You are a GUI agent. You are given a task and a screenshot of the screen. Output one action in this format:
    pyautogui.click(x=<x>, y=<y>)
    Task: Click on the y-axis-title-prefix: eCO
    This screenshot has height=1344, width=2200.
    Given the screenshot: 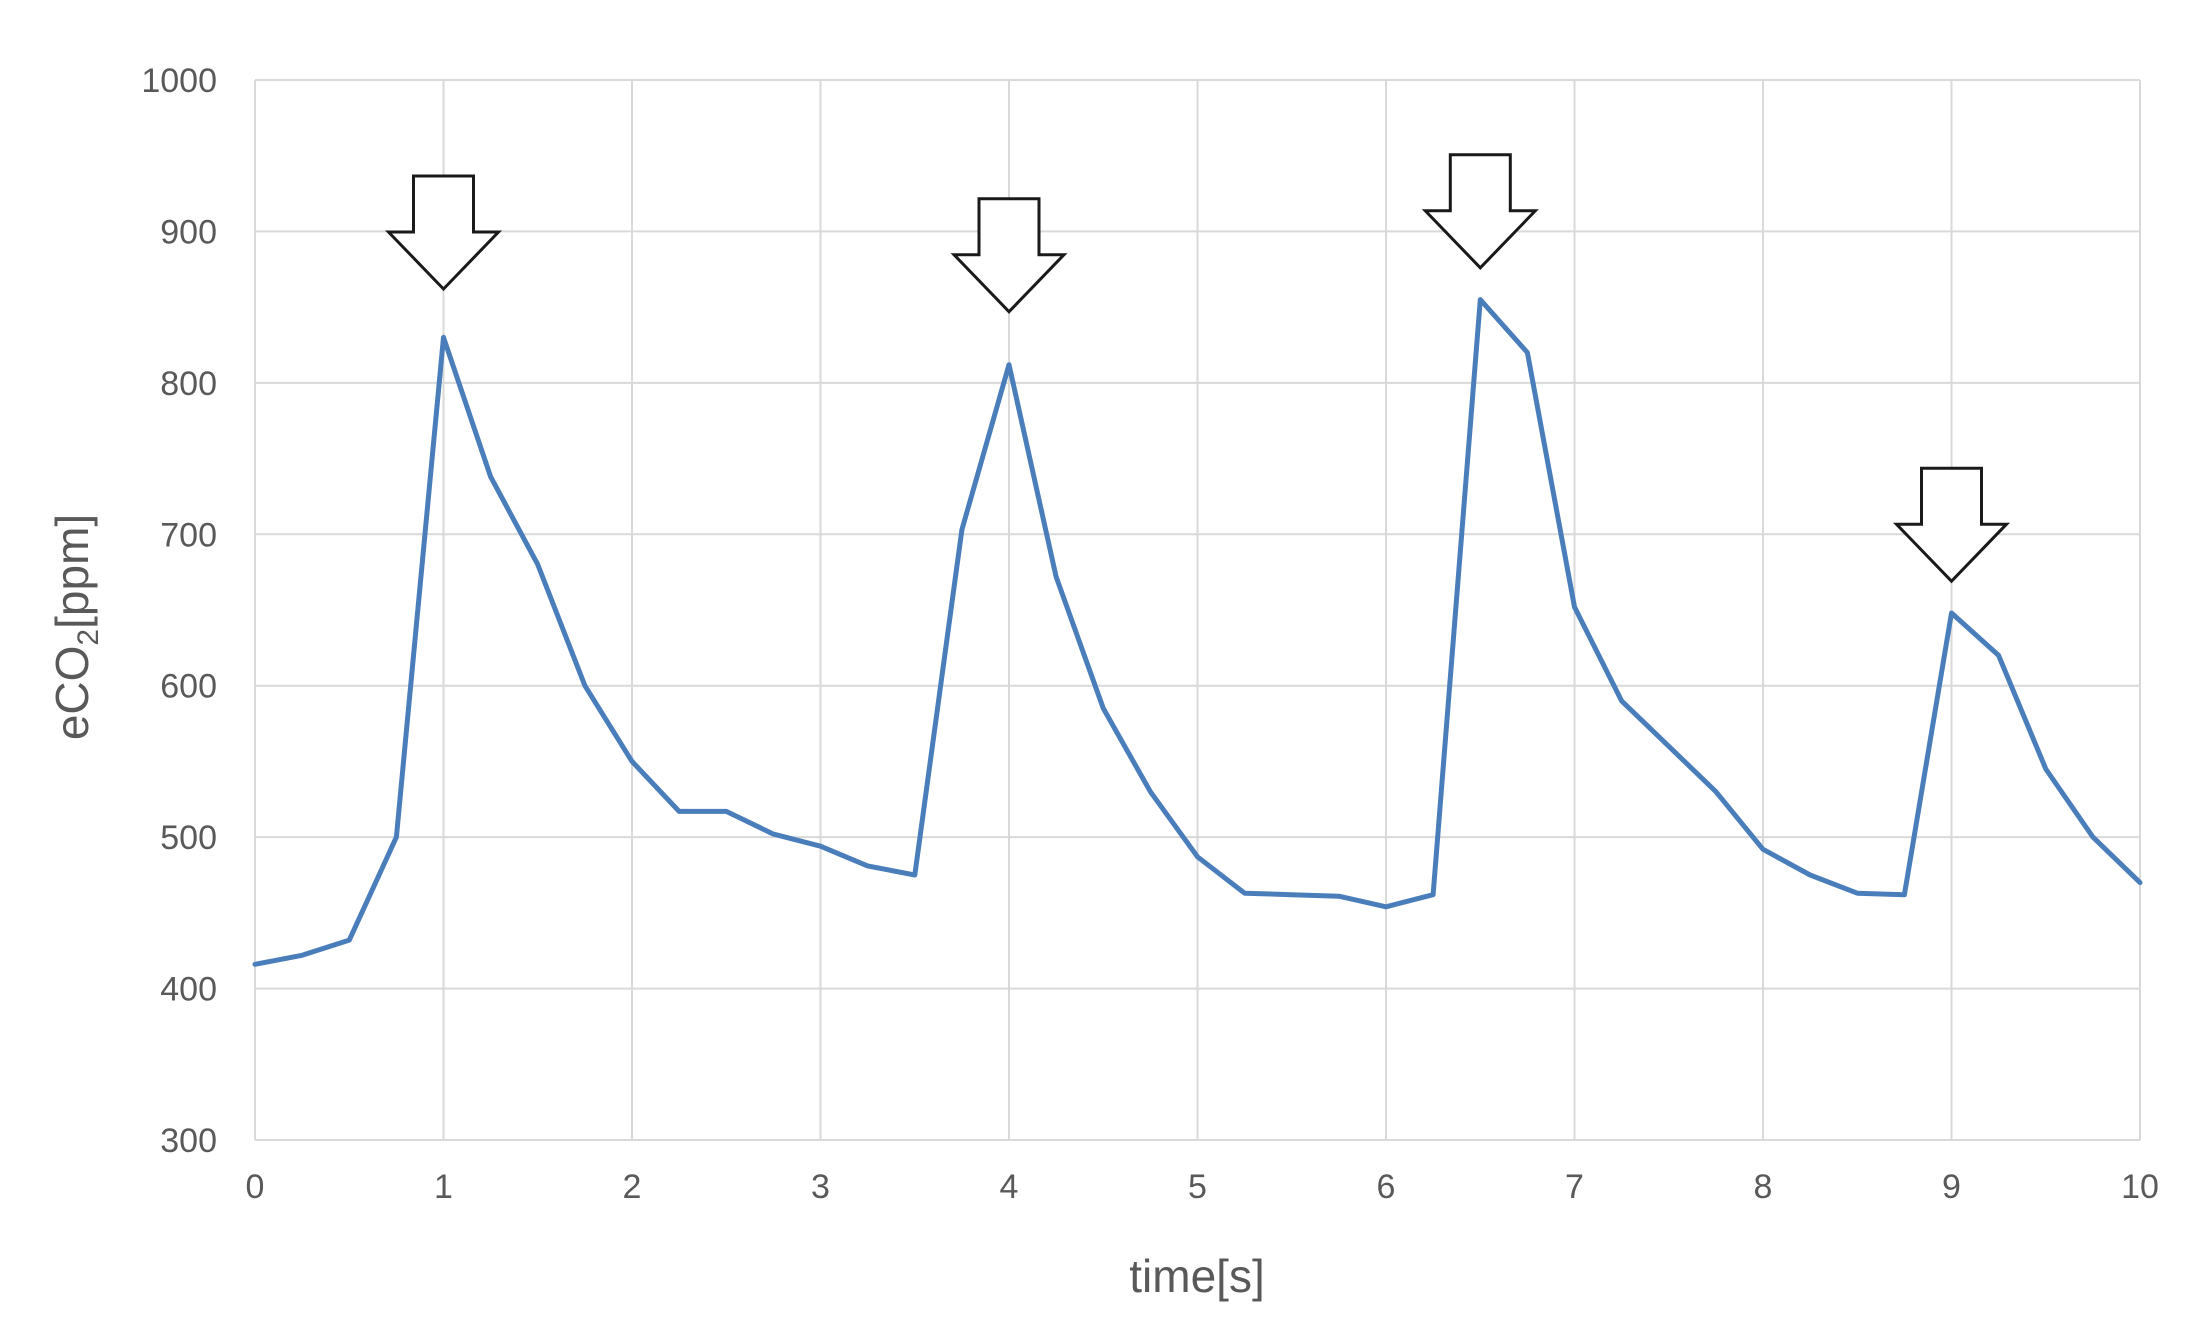 What is the action you would take?
    pyautogui.click(x=72, y=693)
    